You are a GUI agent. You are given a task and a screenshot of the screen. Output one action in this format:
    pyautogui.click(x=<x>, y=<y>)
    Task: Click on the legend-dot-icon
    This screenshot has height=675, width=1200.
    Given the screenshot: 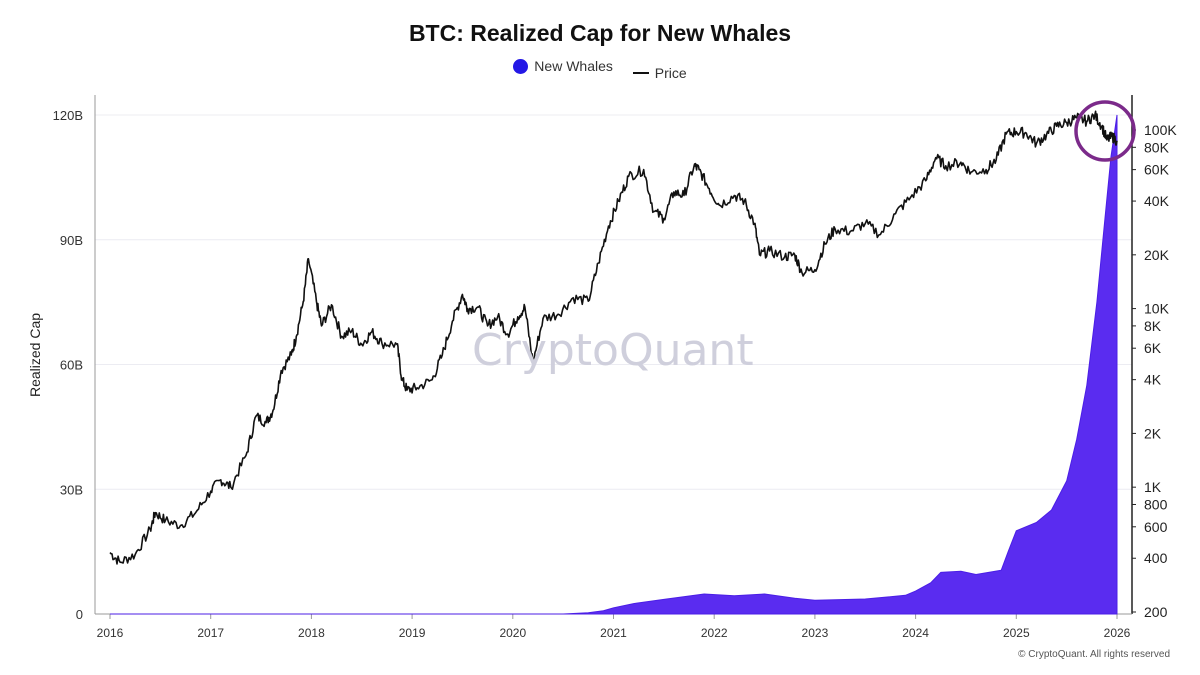 What is the action you would take?
    pyautogui.click(x=521, y=66)
    